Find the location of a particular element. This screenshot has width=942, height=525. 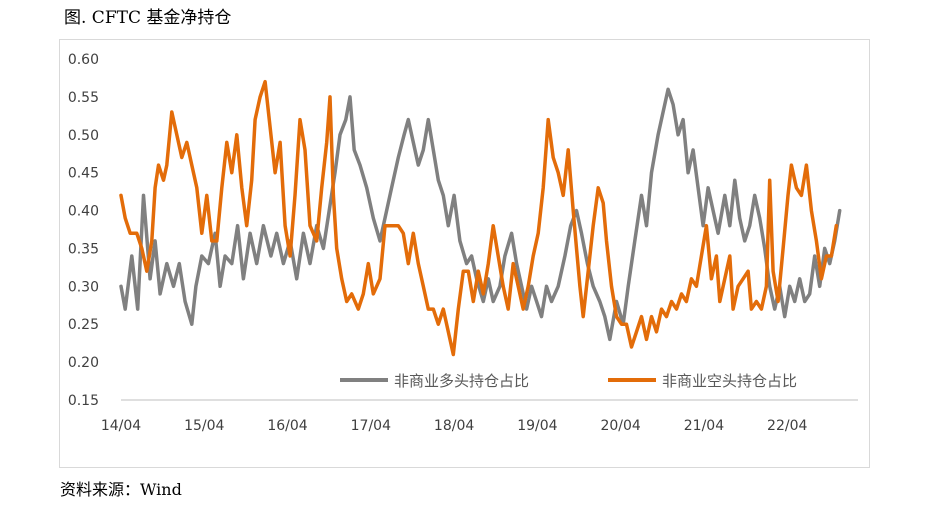

x-tick-label: 15/04 is located at coordinates (204, 426).